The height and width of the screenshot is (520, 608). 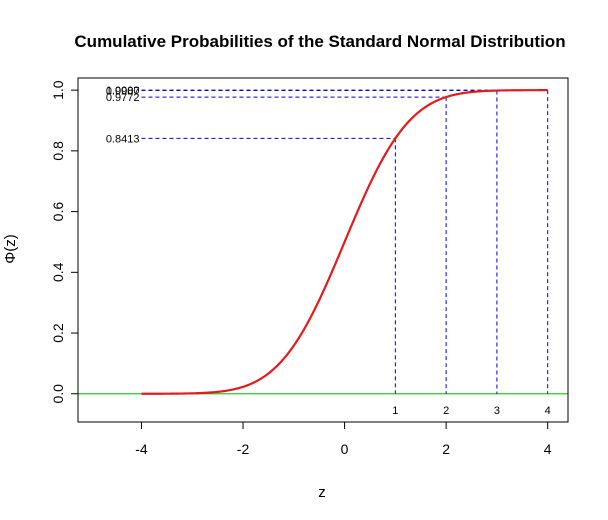 What do you see at coordinates (395, 411) in the screenshot?
I see `reference-z-label: 1` at bounding box center [395, 411].